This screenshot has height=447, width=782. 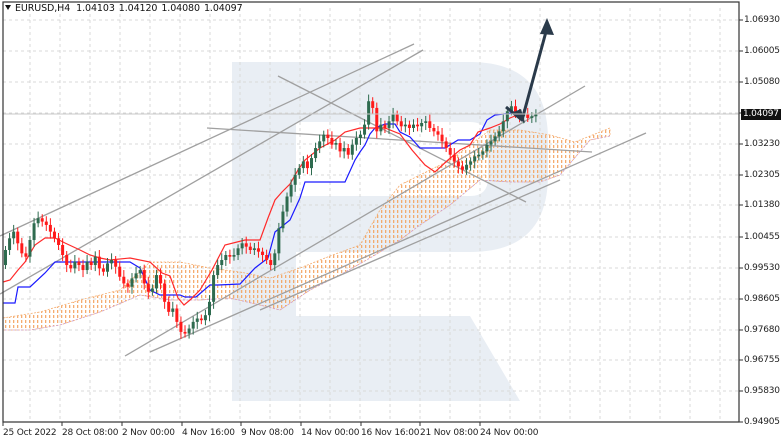 I want to click on price-label: 1.01380, so click(x=762, y=205).